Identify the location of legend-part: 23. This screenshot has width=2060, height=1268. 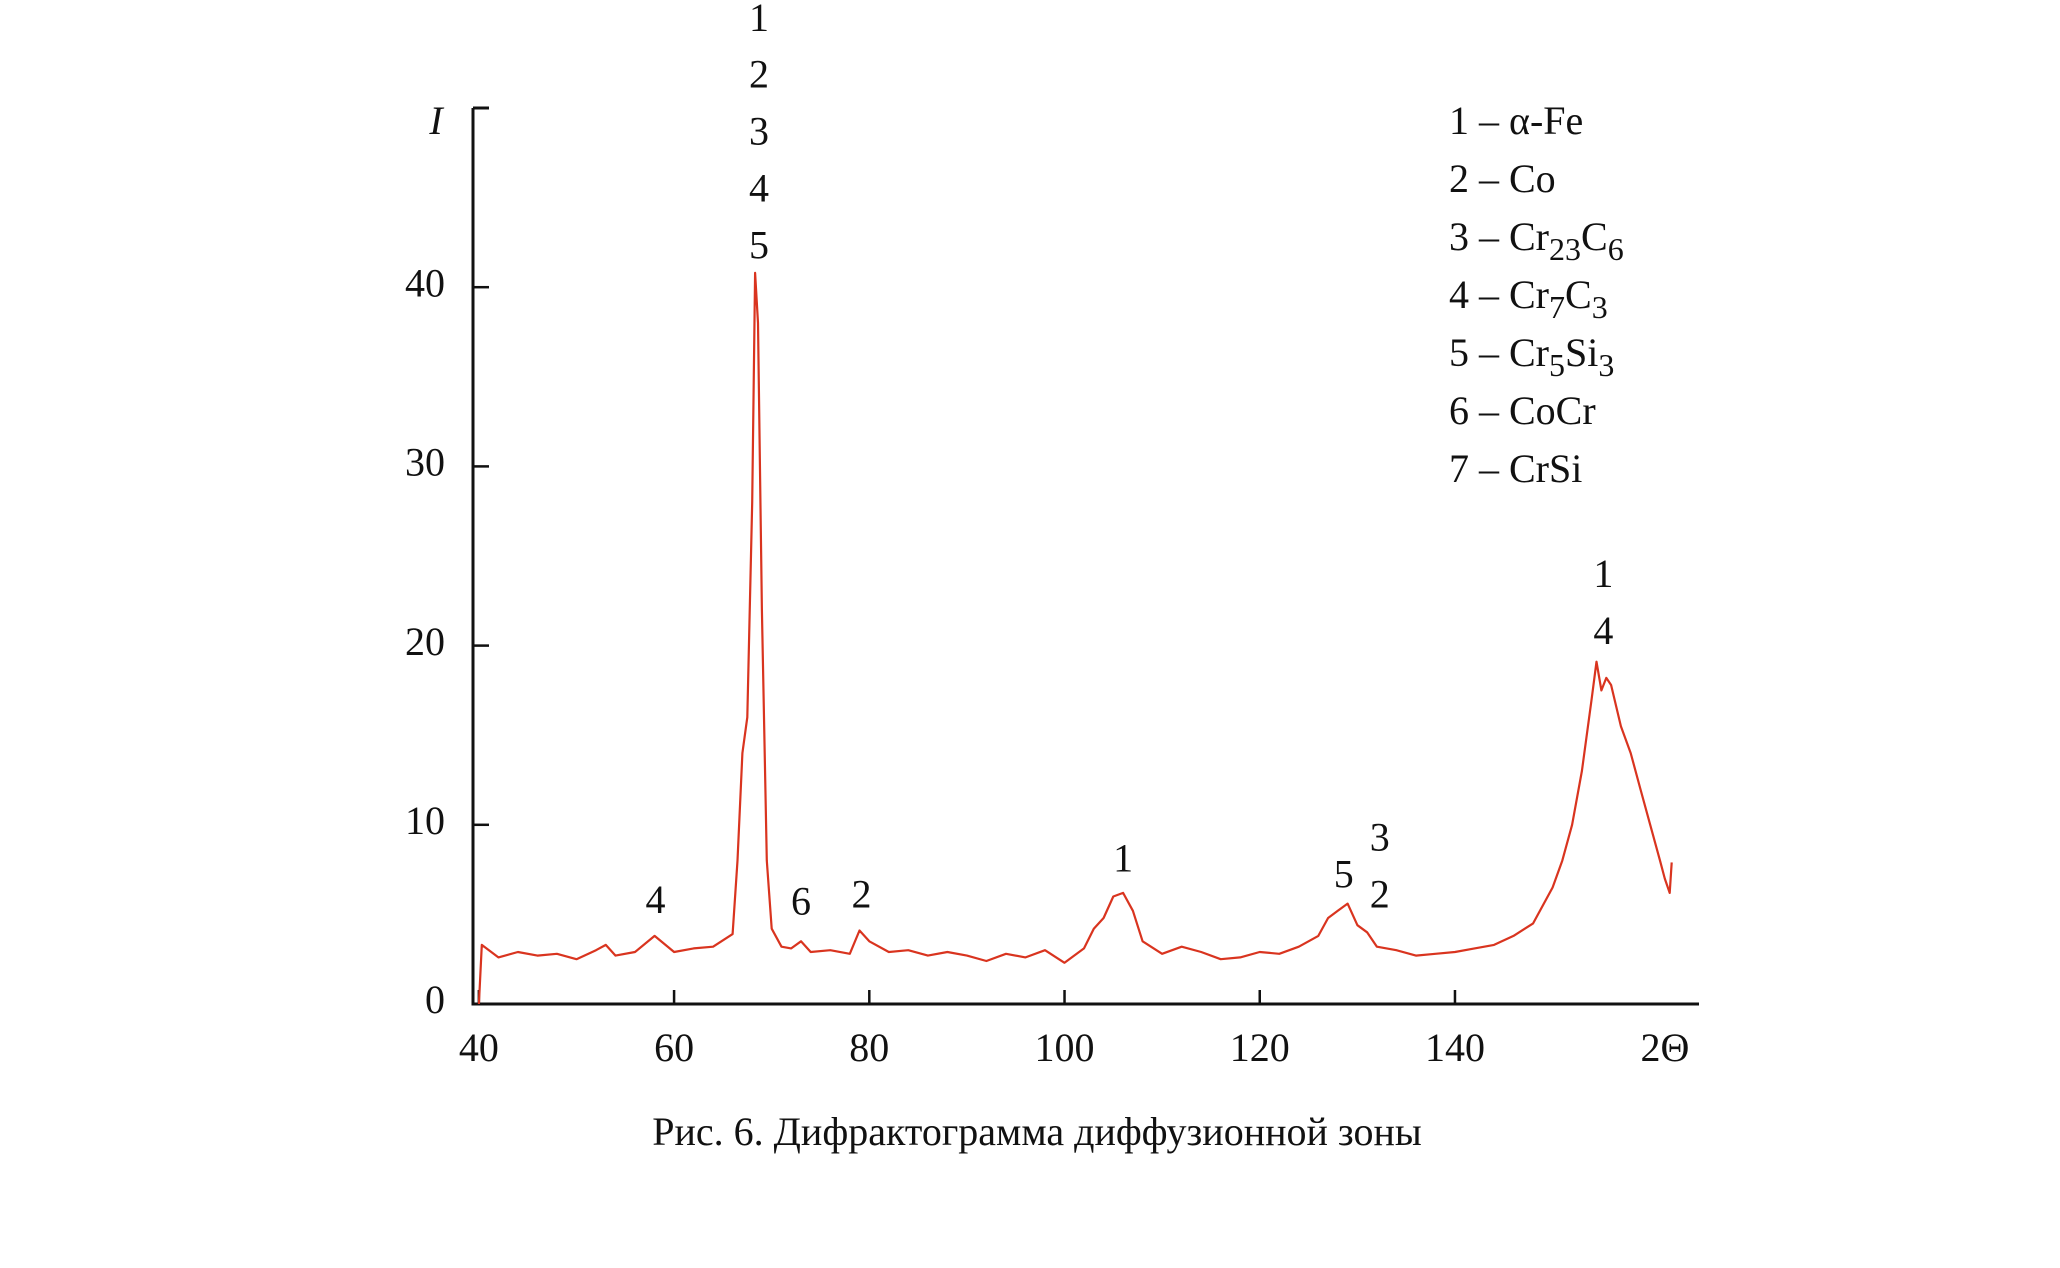
(1565, 249).